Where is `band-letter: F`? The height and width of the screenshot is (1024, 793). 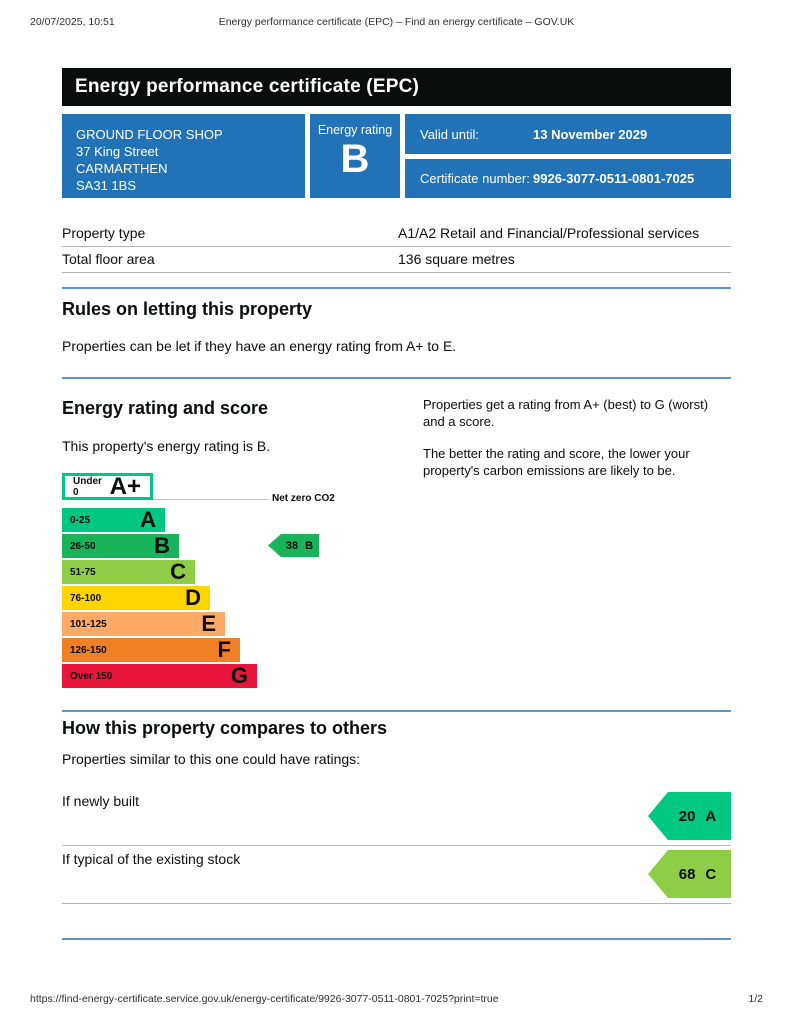 band-letter: F is located at coordinates (224, 649).